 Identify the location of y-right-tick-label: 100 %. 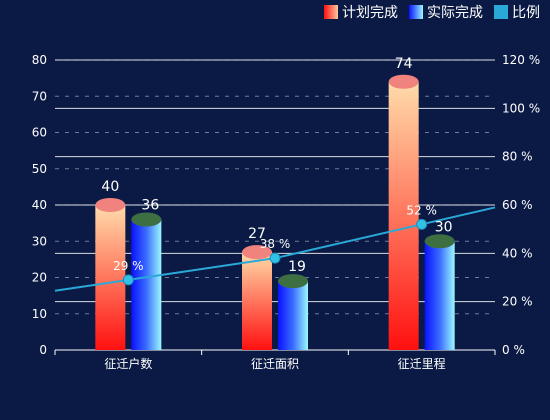
(521, 108).